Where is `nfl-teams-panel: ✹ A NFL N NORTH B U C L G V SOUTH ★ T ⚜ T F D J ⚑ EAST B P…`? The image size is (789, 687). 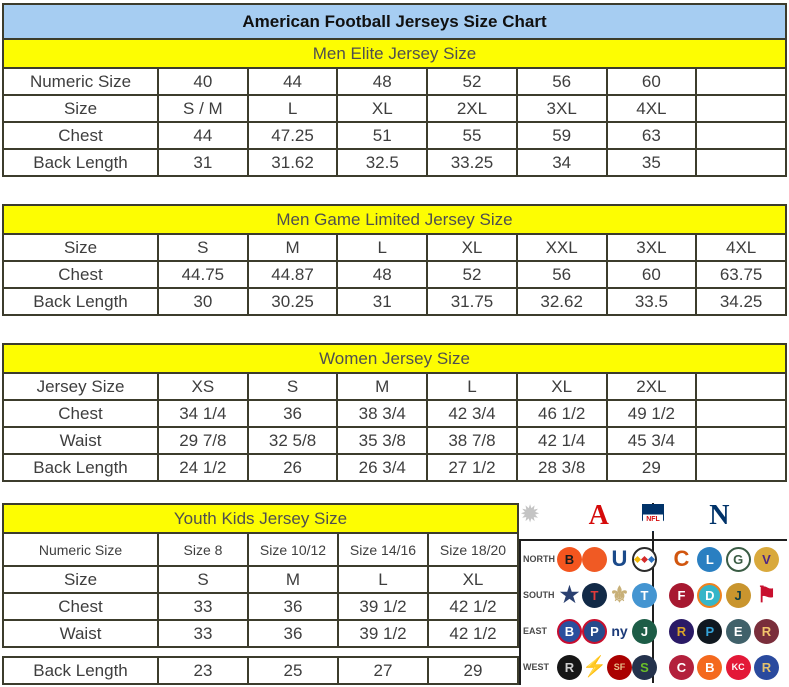 nfl-teams-panel: ✹ A NFL N NORTH B U C L G V SOUTH ★ T ⚜ T F D J ⚑ EAST B P… is located at coordinates (653, 593).